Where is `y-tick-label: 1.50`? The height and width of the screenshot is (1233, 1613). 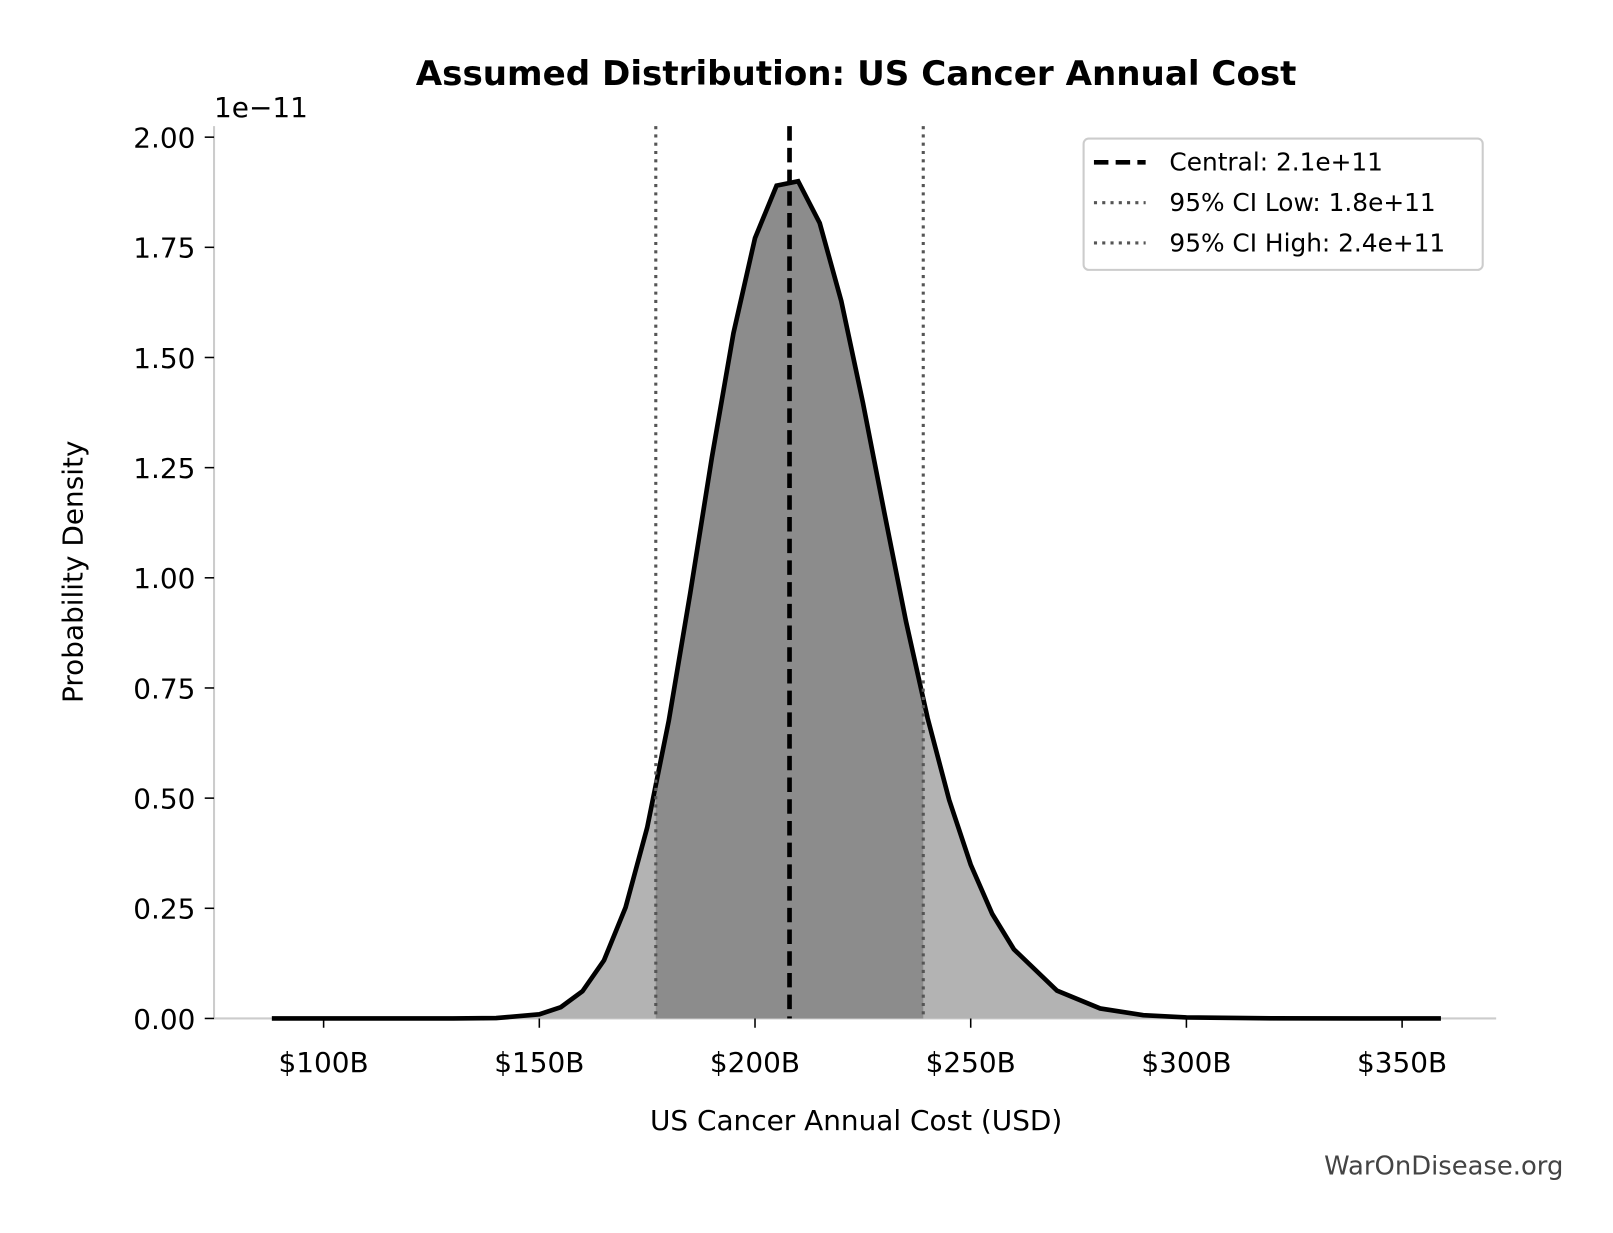 y-tick-label: 1.50 is located at coordinates (164, 358).